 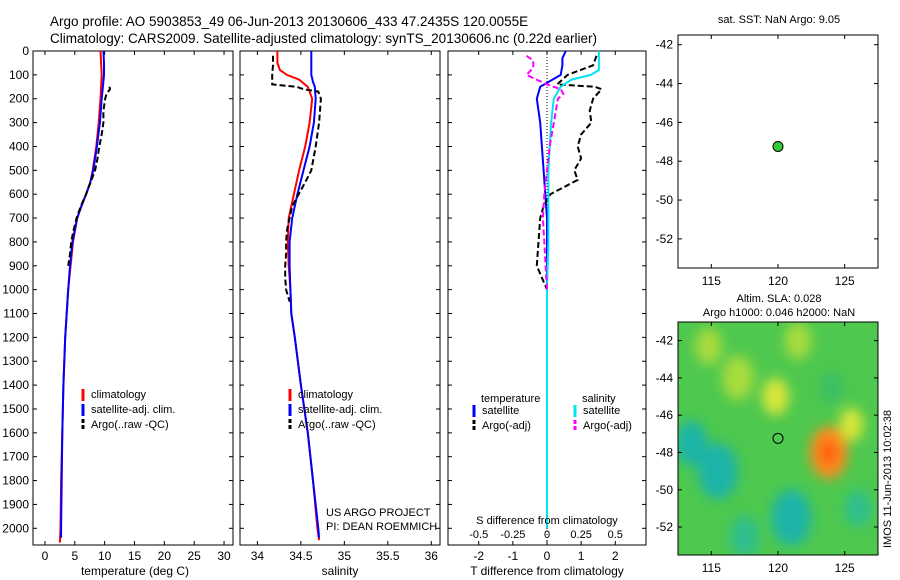 What do you see at coordinates (665, 378) in the screenshot?
I see `map-y-tick-label: -44` at bounding box center [665, 378].